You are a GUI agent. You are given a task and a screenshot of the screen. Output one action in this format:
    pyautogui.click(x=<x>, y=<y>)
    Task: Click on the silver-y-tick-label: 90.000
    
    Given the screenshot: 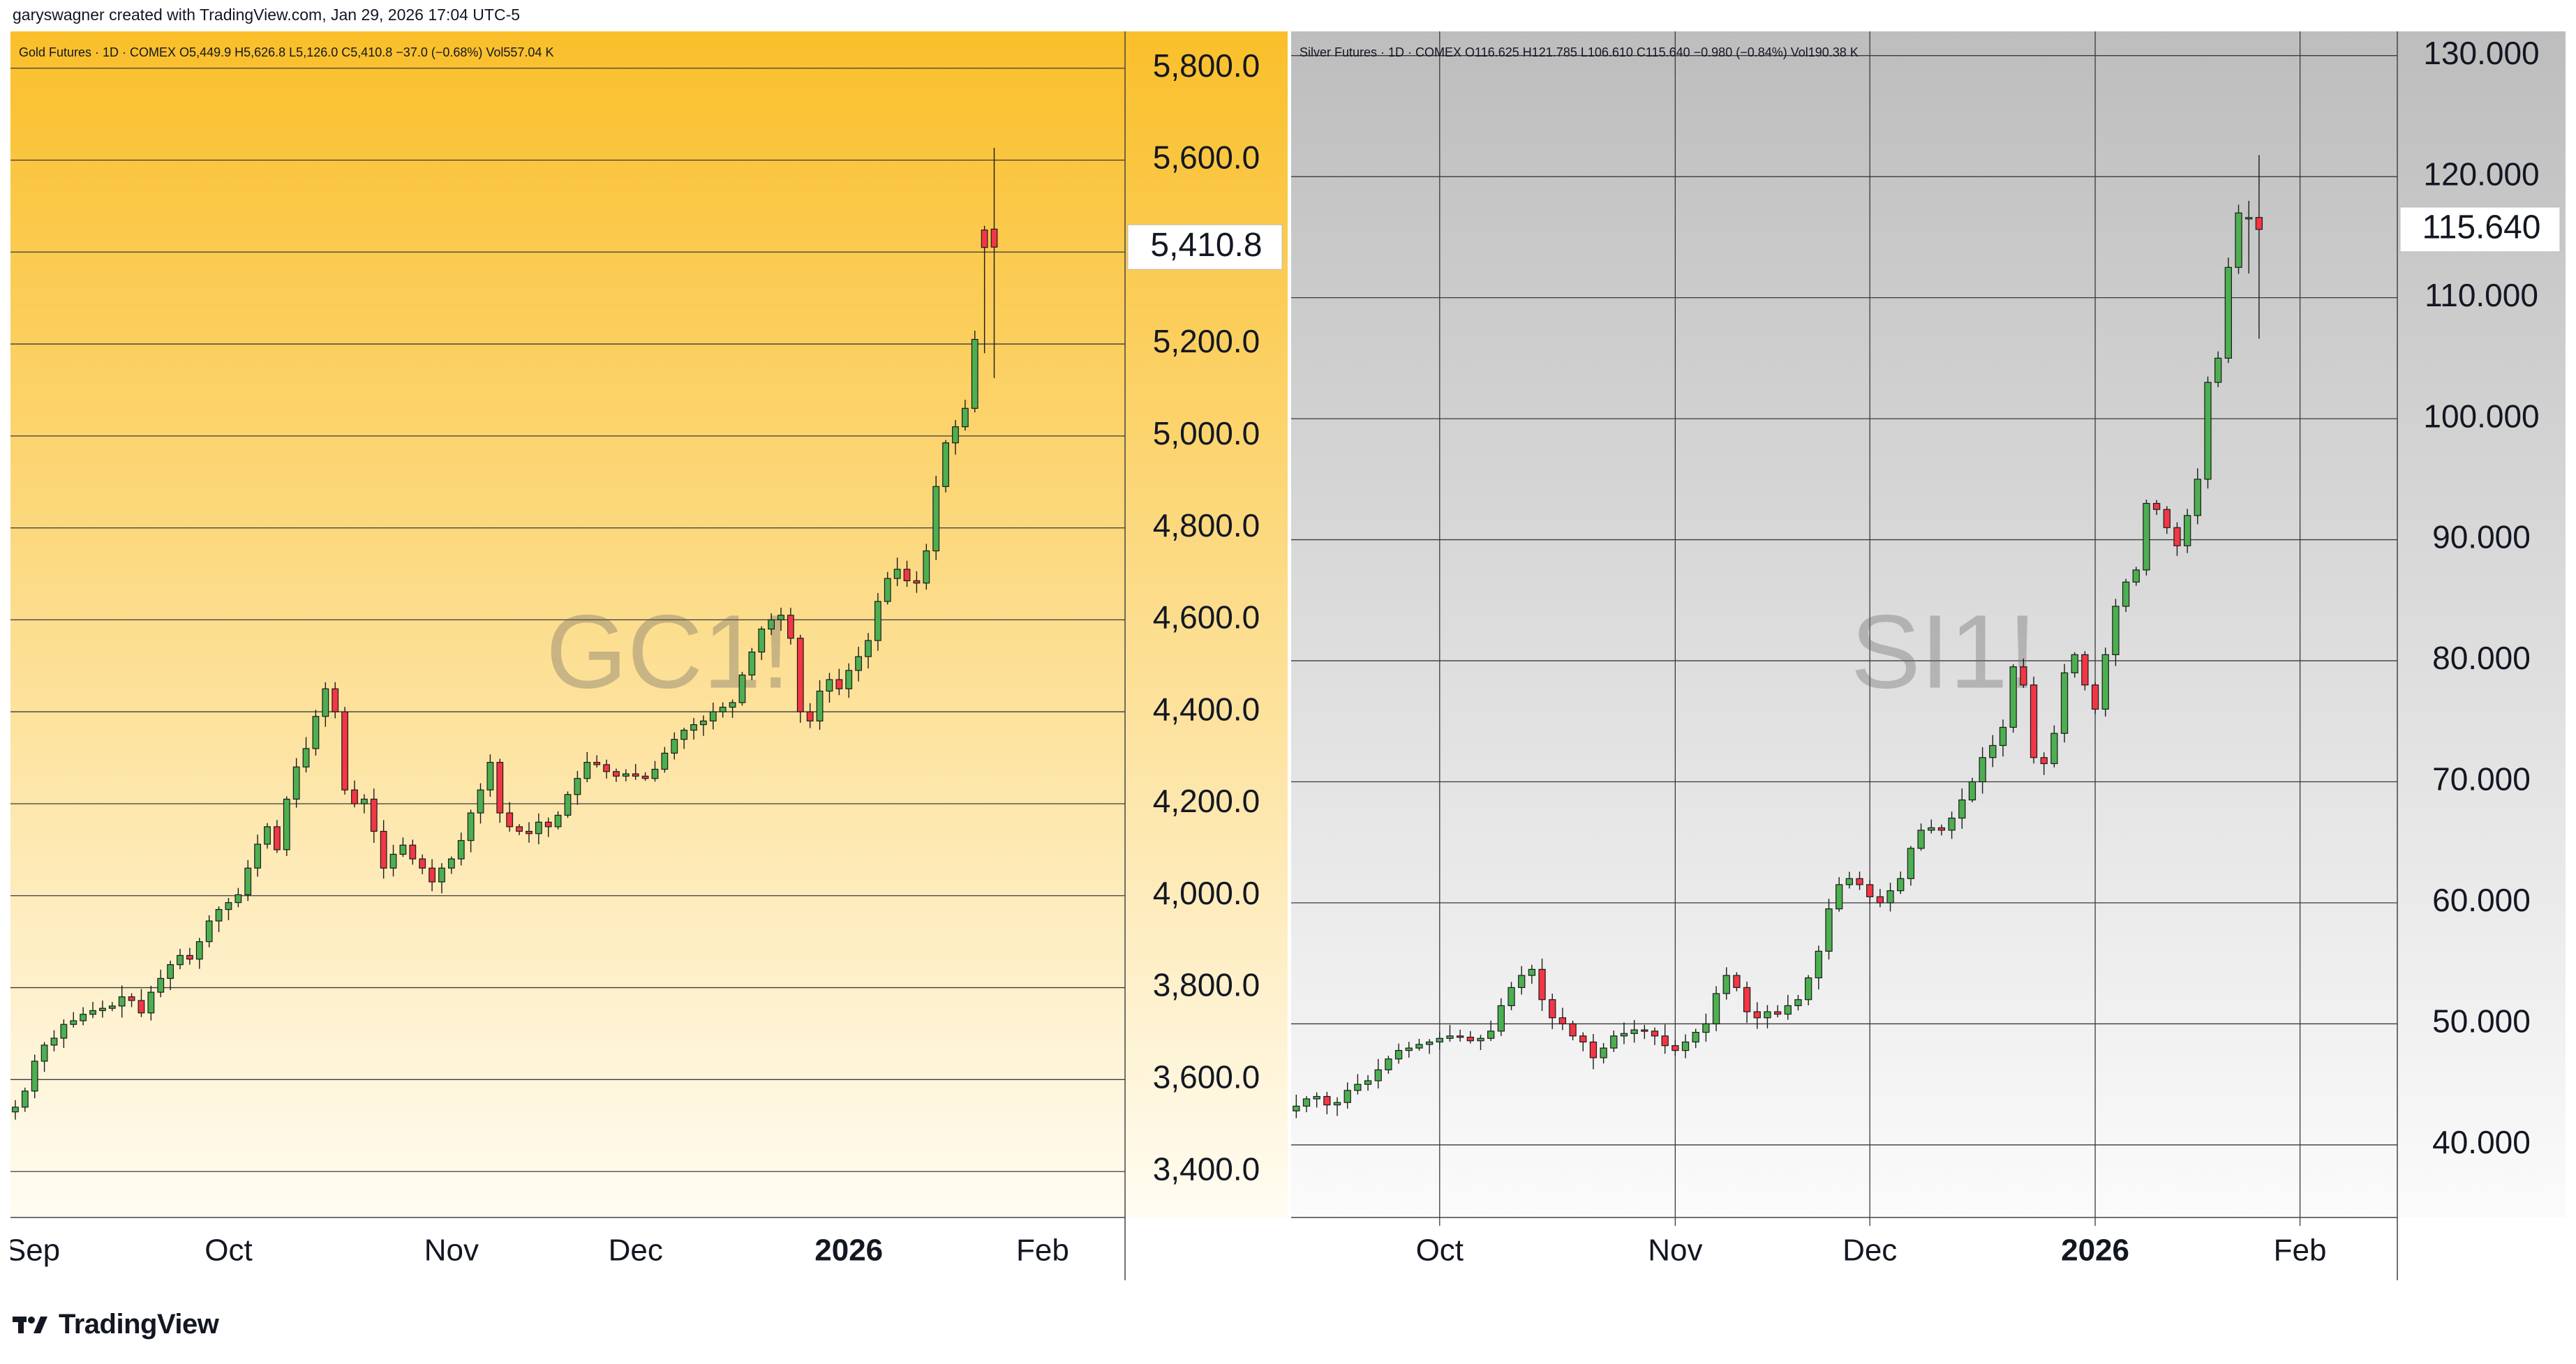 What is the action you would take?
    pyautogui.click(x=2481, y=537)
    